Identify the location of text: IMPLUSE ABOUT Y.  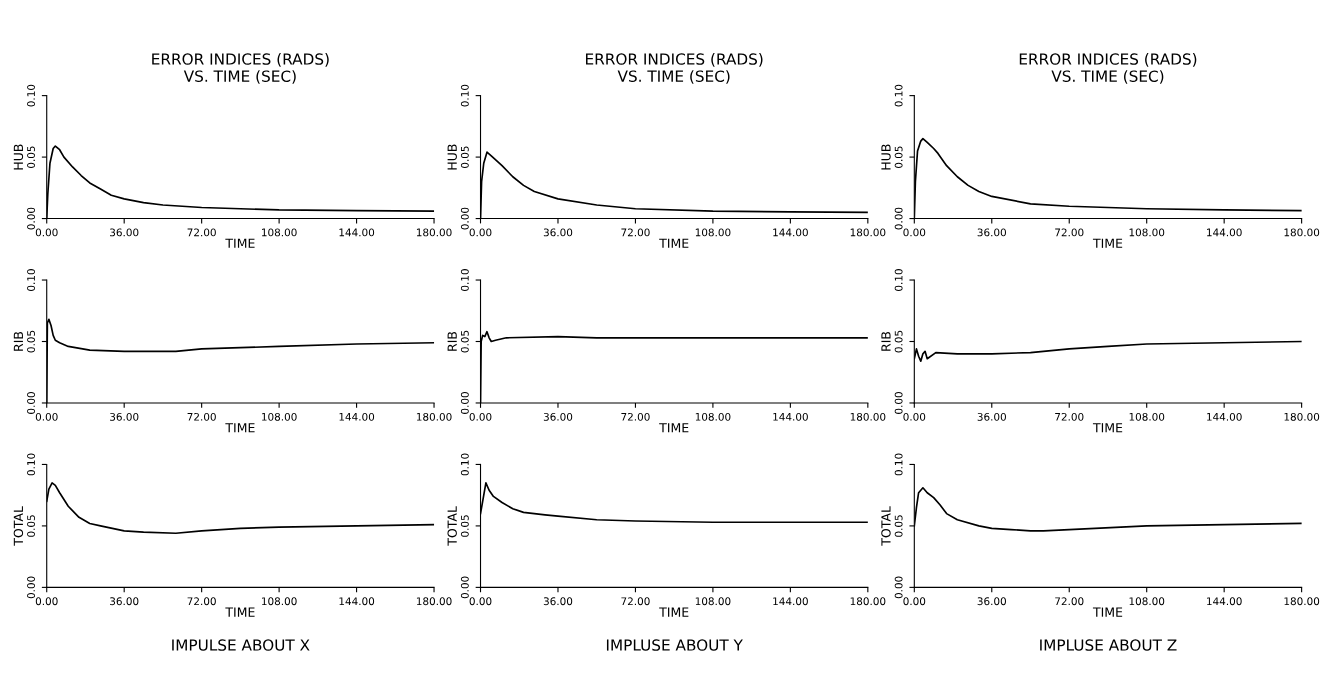
(674, 645).